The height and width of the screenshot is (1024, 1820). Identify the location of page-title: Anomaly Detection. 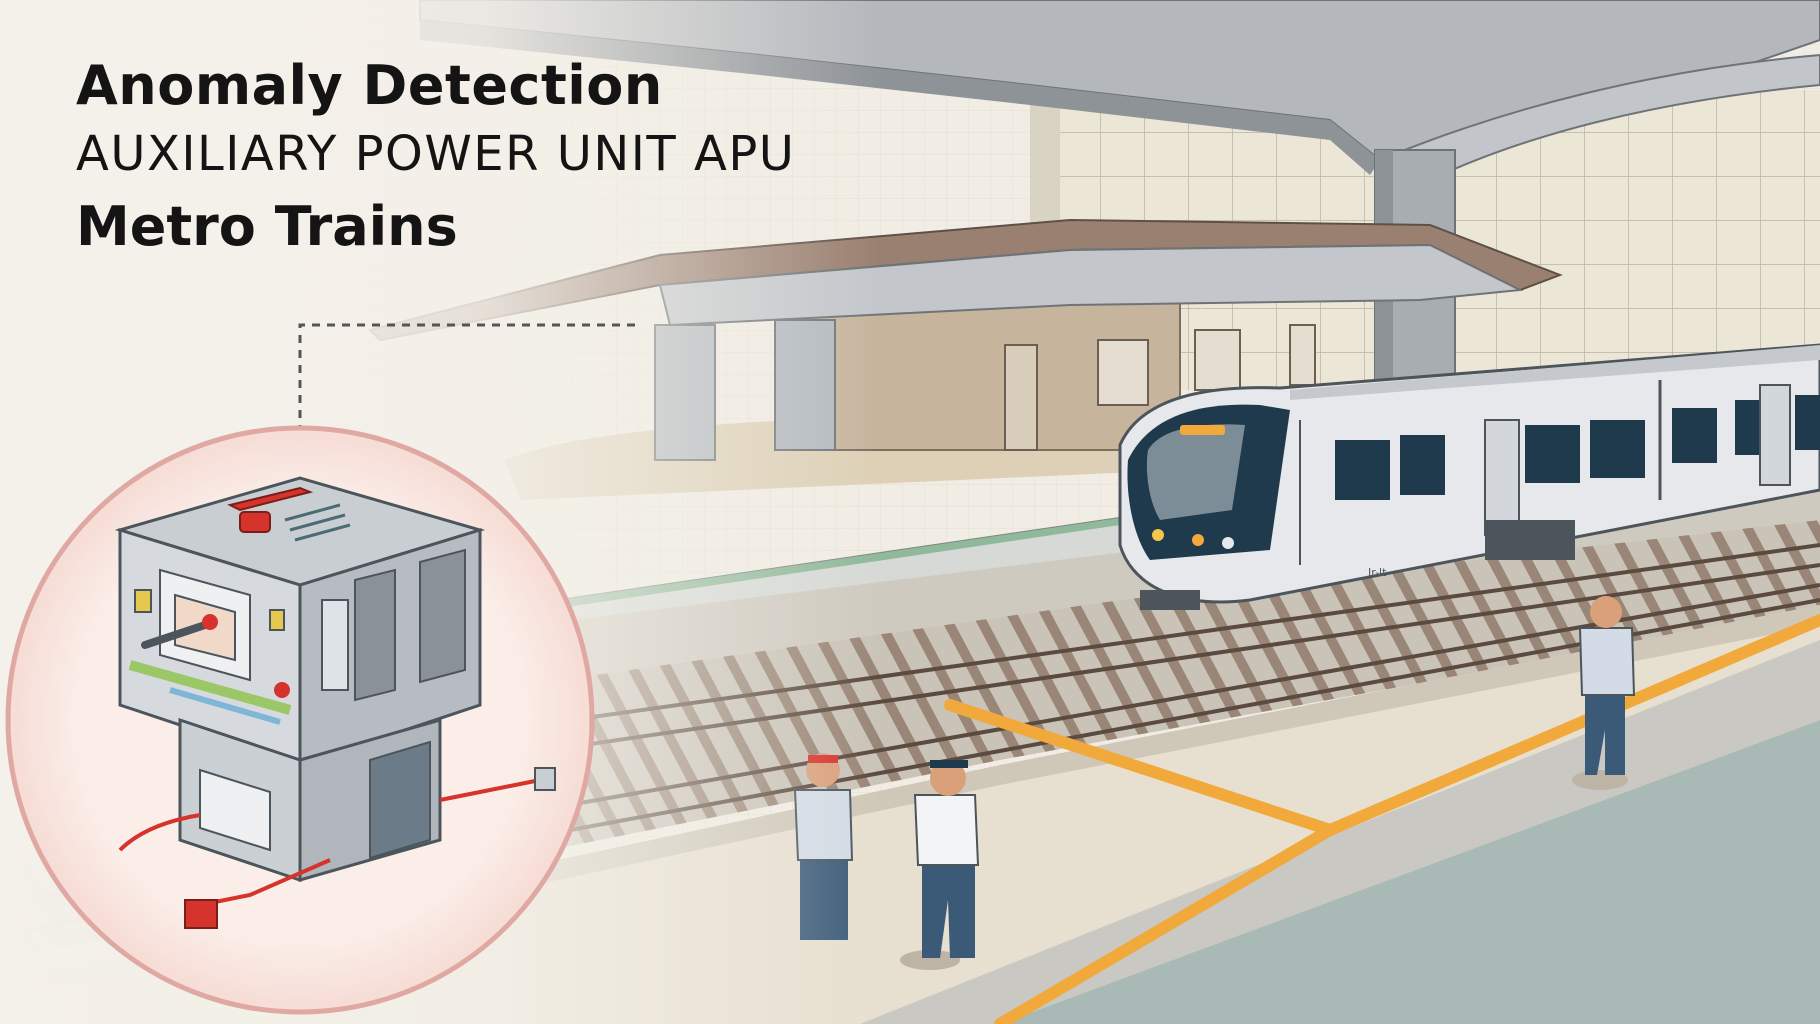
(369, 85).